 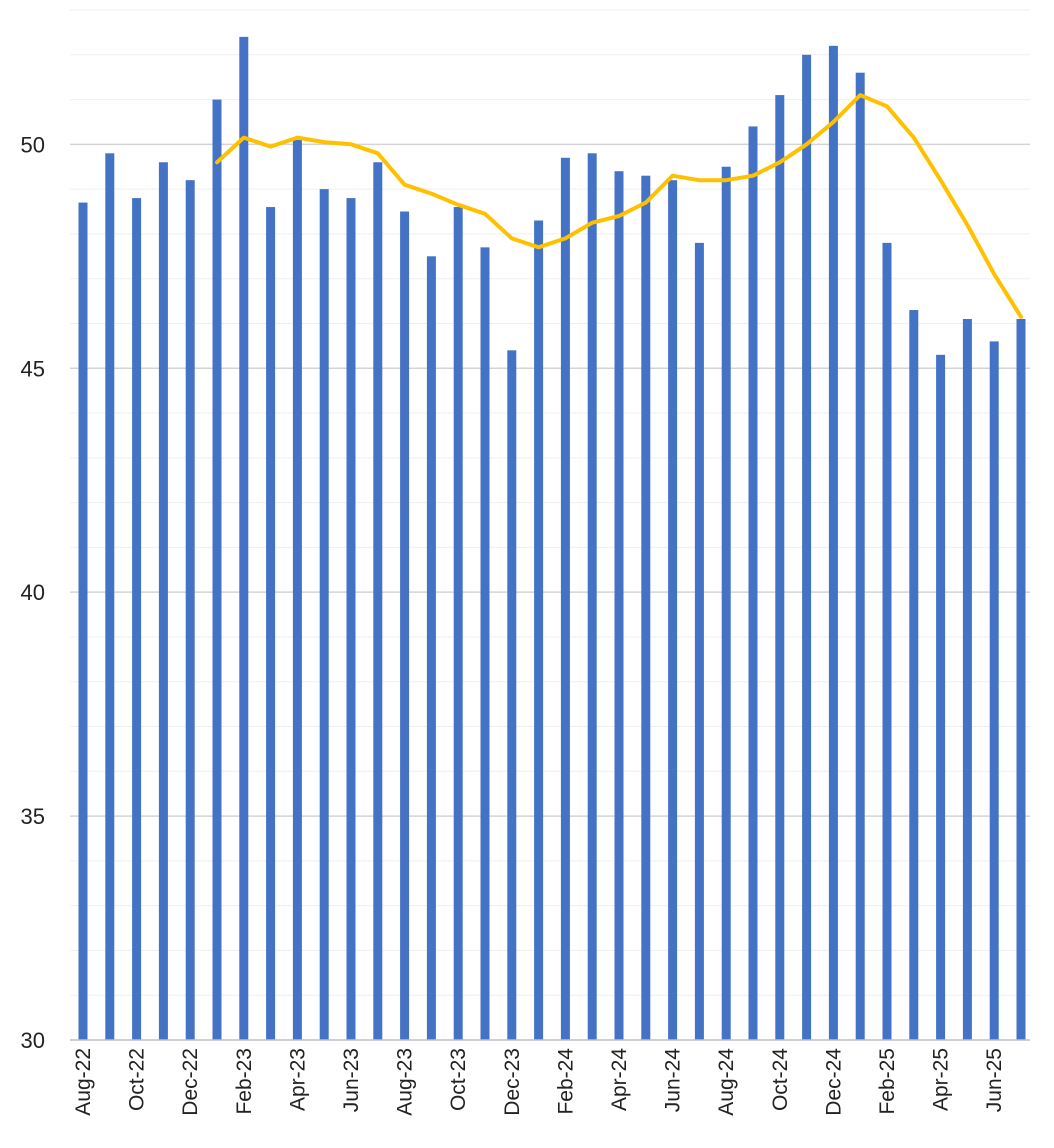 What do you see at coordinates (512, 1082) in the screenshot?
I see `x-tick-label: Dec-23` at bounding box center [512, 1082].